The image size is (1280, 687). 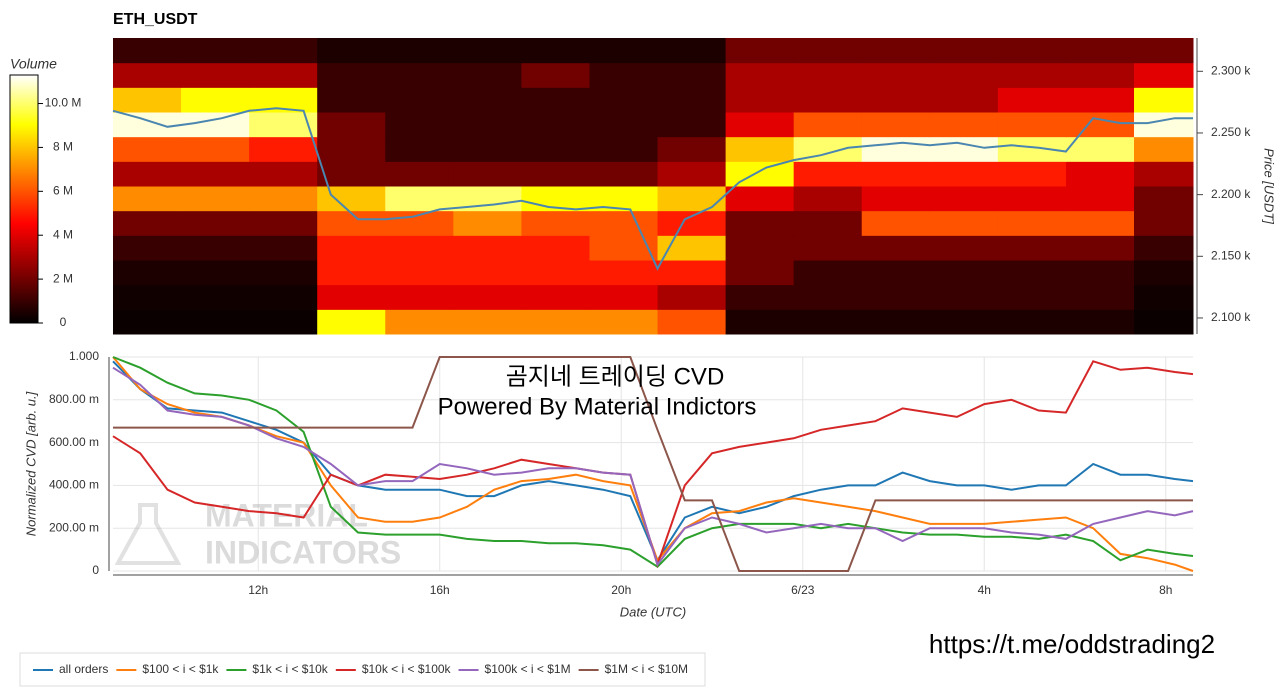 I want to click on y2-axis-label: Price [USDT], so click(x=1269, y=186).